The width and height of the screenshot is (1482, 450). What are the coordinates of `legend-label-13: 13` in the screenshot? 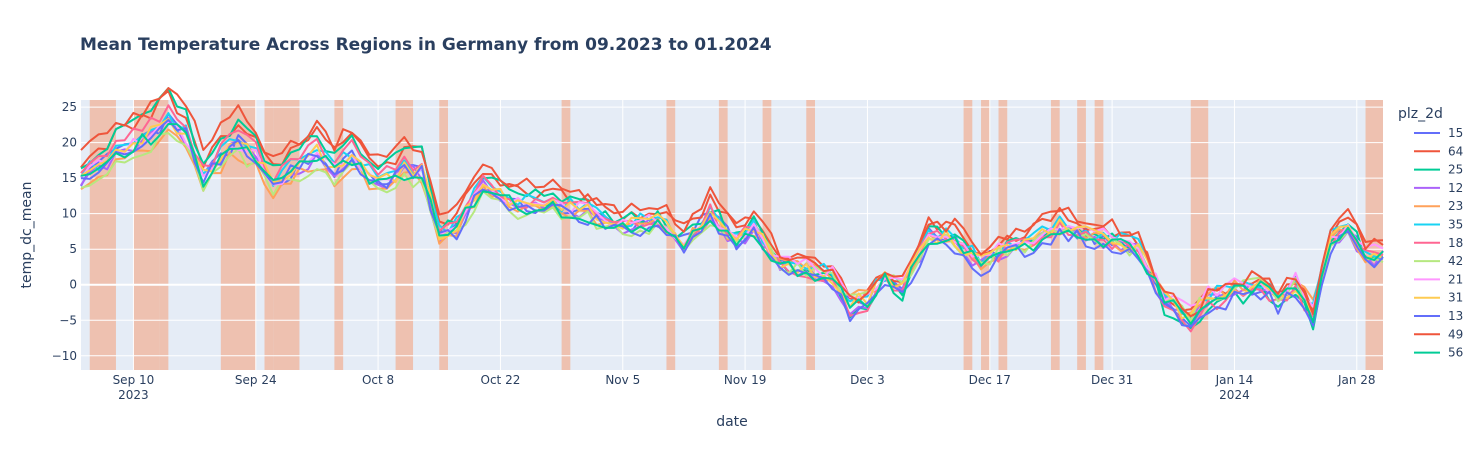 It's located at (1455, 316).